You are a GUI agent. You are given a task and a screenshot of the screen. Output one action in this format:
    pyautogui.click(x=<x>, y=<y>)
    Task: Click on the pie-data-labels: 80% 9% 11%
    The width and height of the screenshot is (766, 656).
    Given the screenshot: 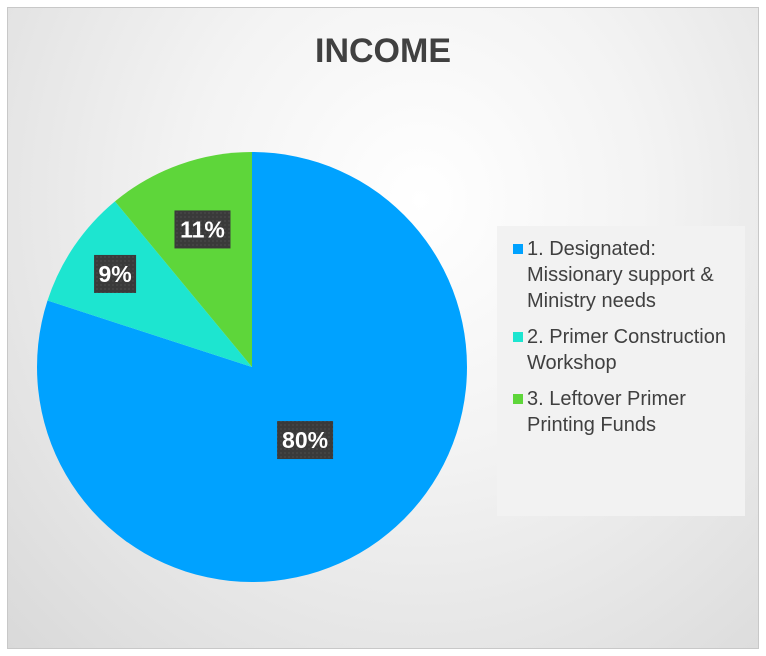 What is the action you would take?
    pyautogui.click(x=214, y=335)
    